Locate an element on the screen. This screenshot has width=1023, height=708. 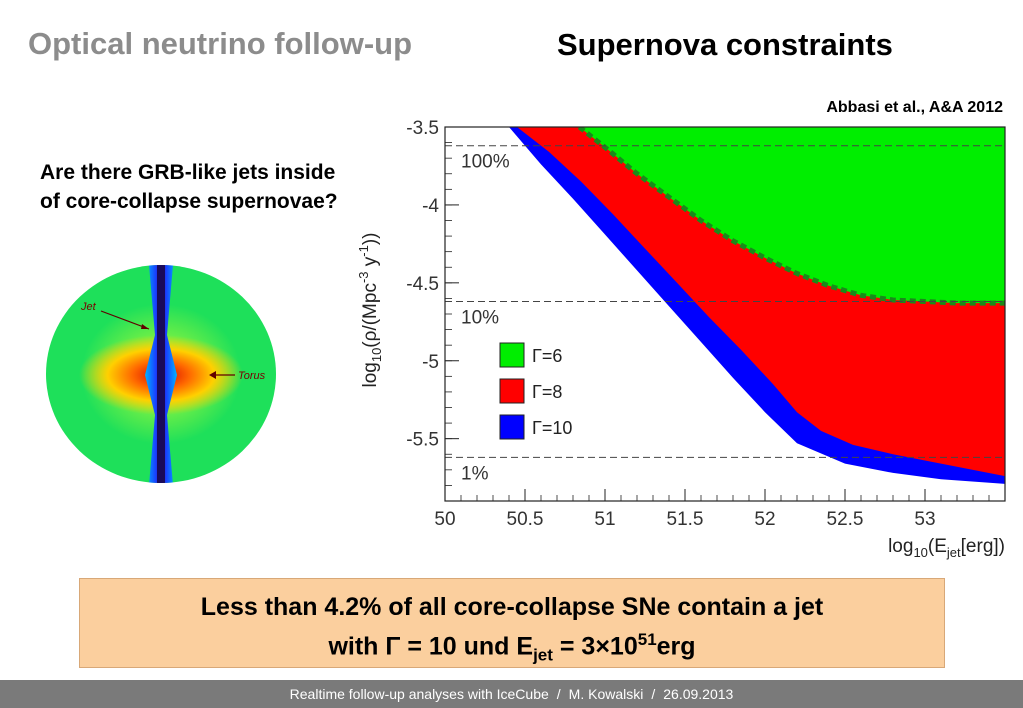
legend: Γ=6 Γ=8 Γ=10 is located at coordinates (535, 391).